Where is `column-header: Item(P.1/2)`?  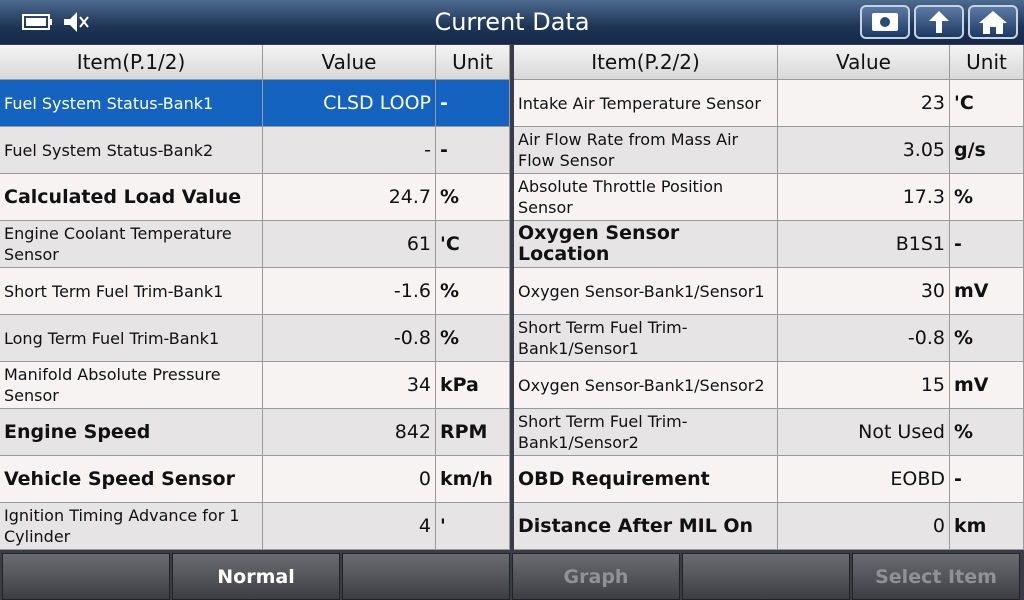 column-header: Item(P.1/2) is located at coordinates (131, 62).